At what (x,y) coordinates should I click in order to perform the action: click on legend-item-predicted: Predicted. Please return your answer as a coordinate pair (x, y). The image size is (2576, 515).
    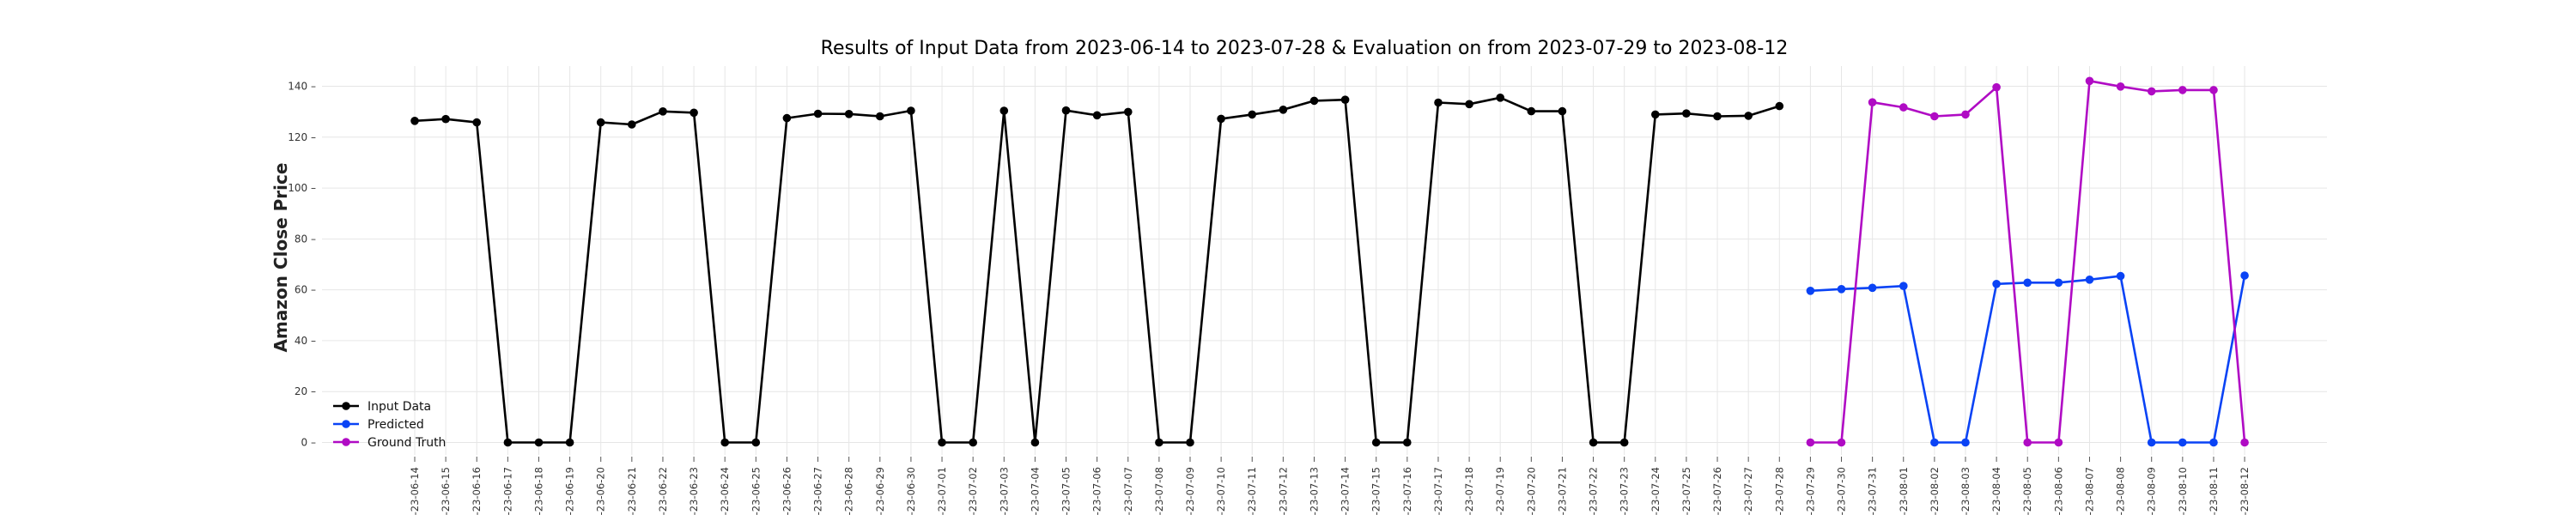
    Looking at the image, I should click on (378, 425).